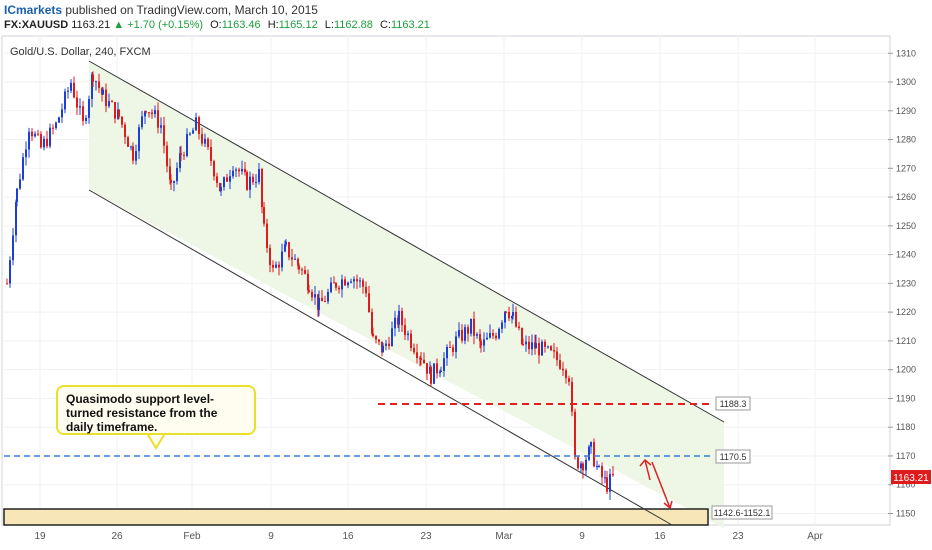  What do you see at coordinates (733, 457) in the screenshot?
I see `level-1170-text: 1170.5` at bounding box center [733, 457].